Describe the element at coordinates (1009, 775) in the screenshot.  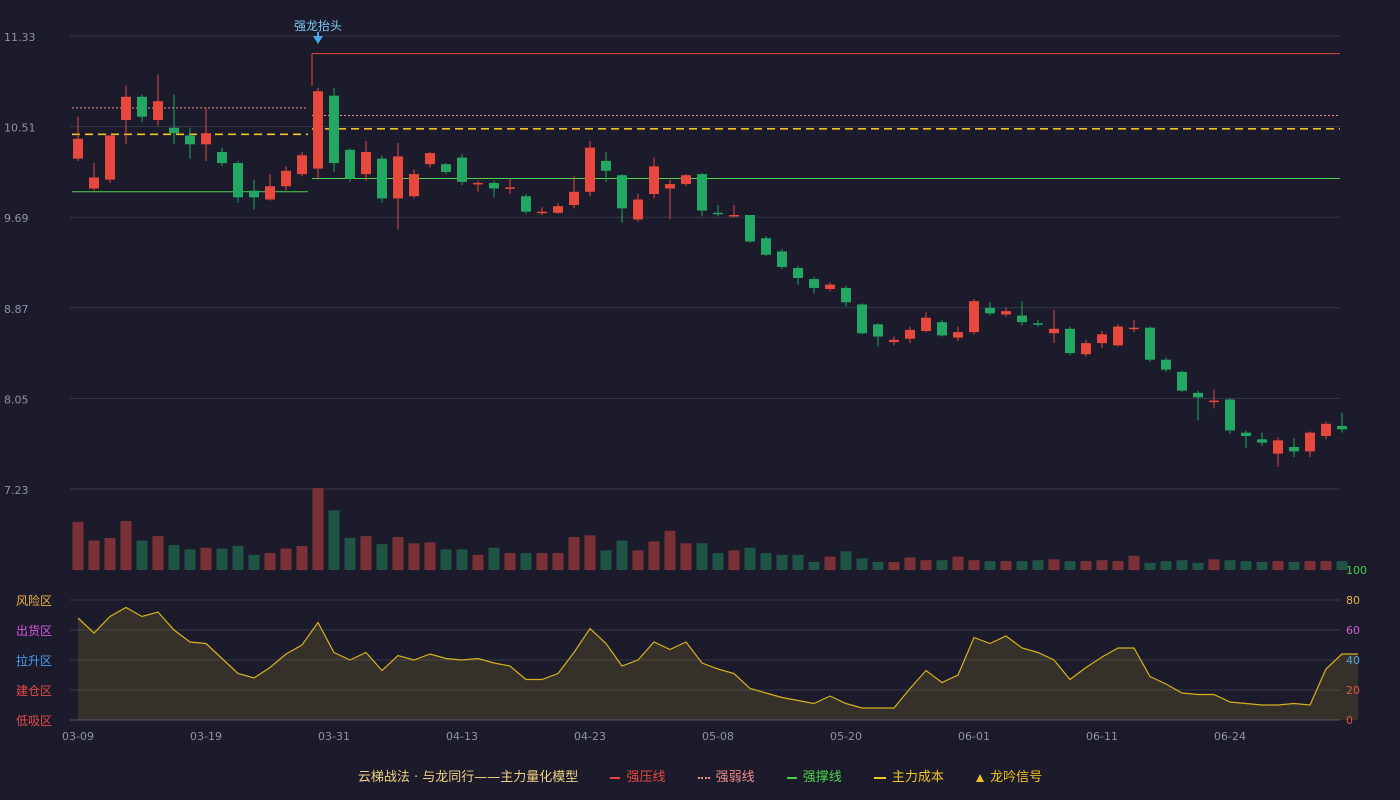
I see `legend-item-signal: 龙吟信号` at that location.